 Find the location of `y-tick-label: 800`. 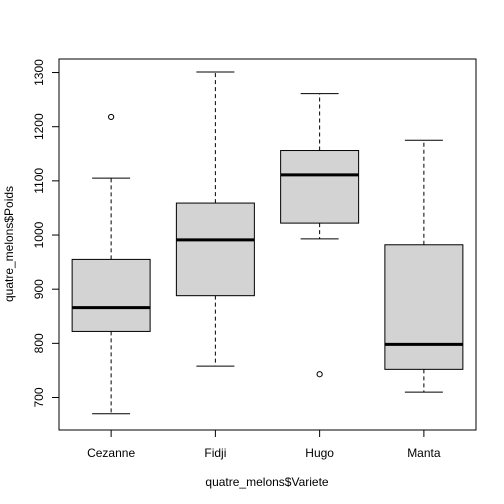

y-tick-label: 800 is located at coordinates (39, 343).